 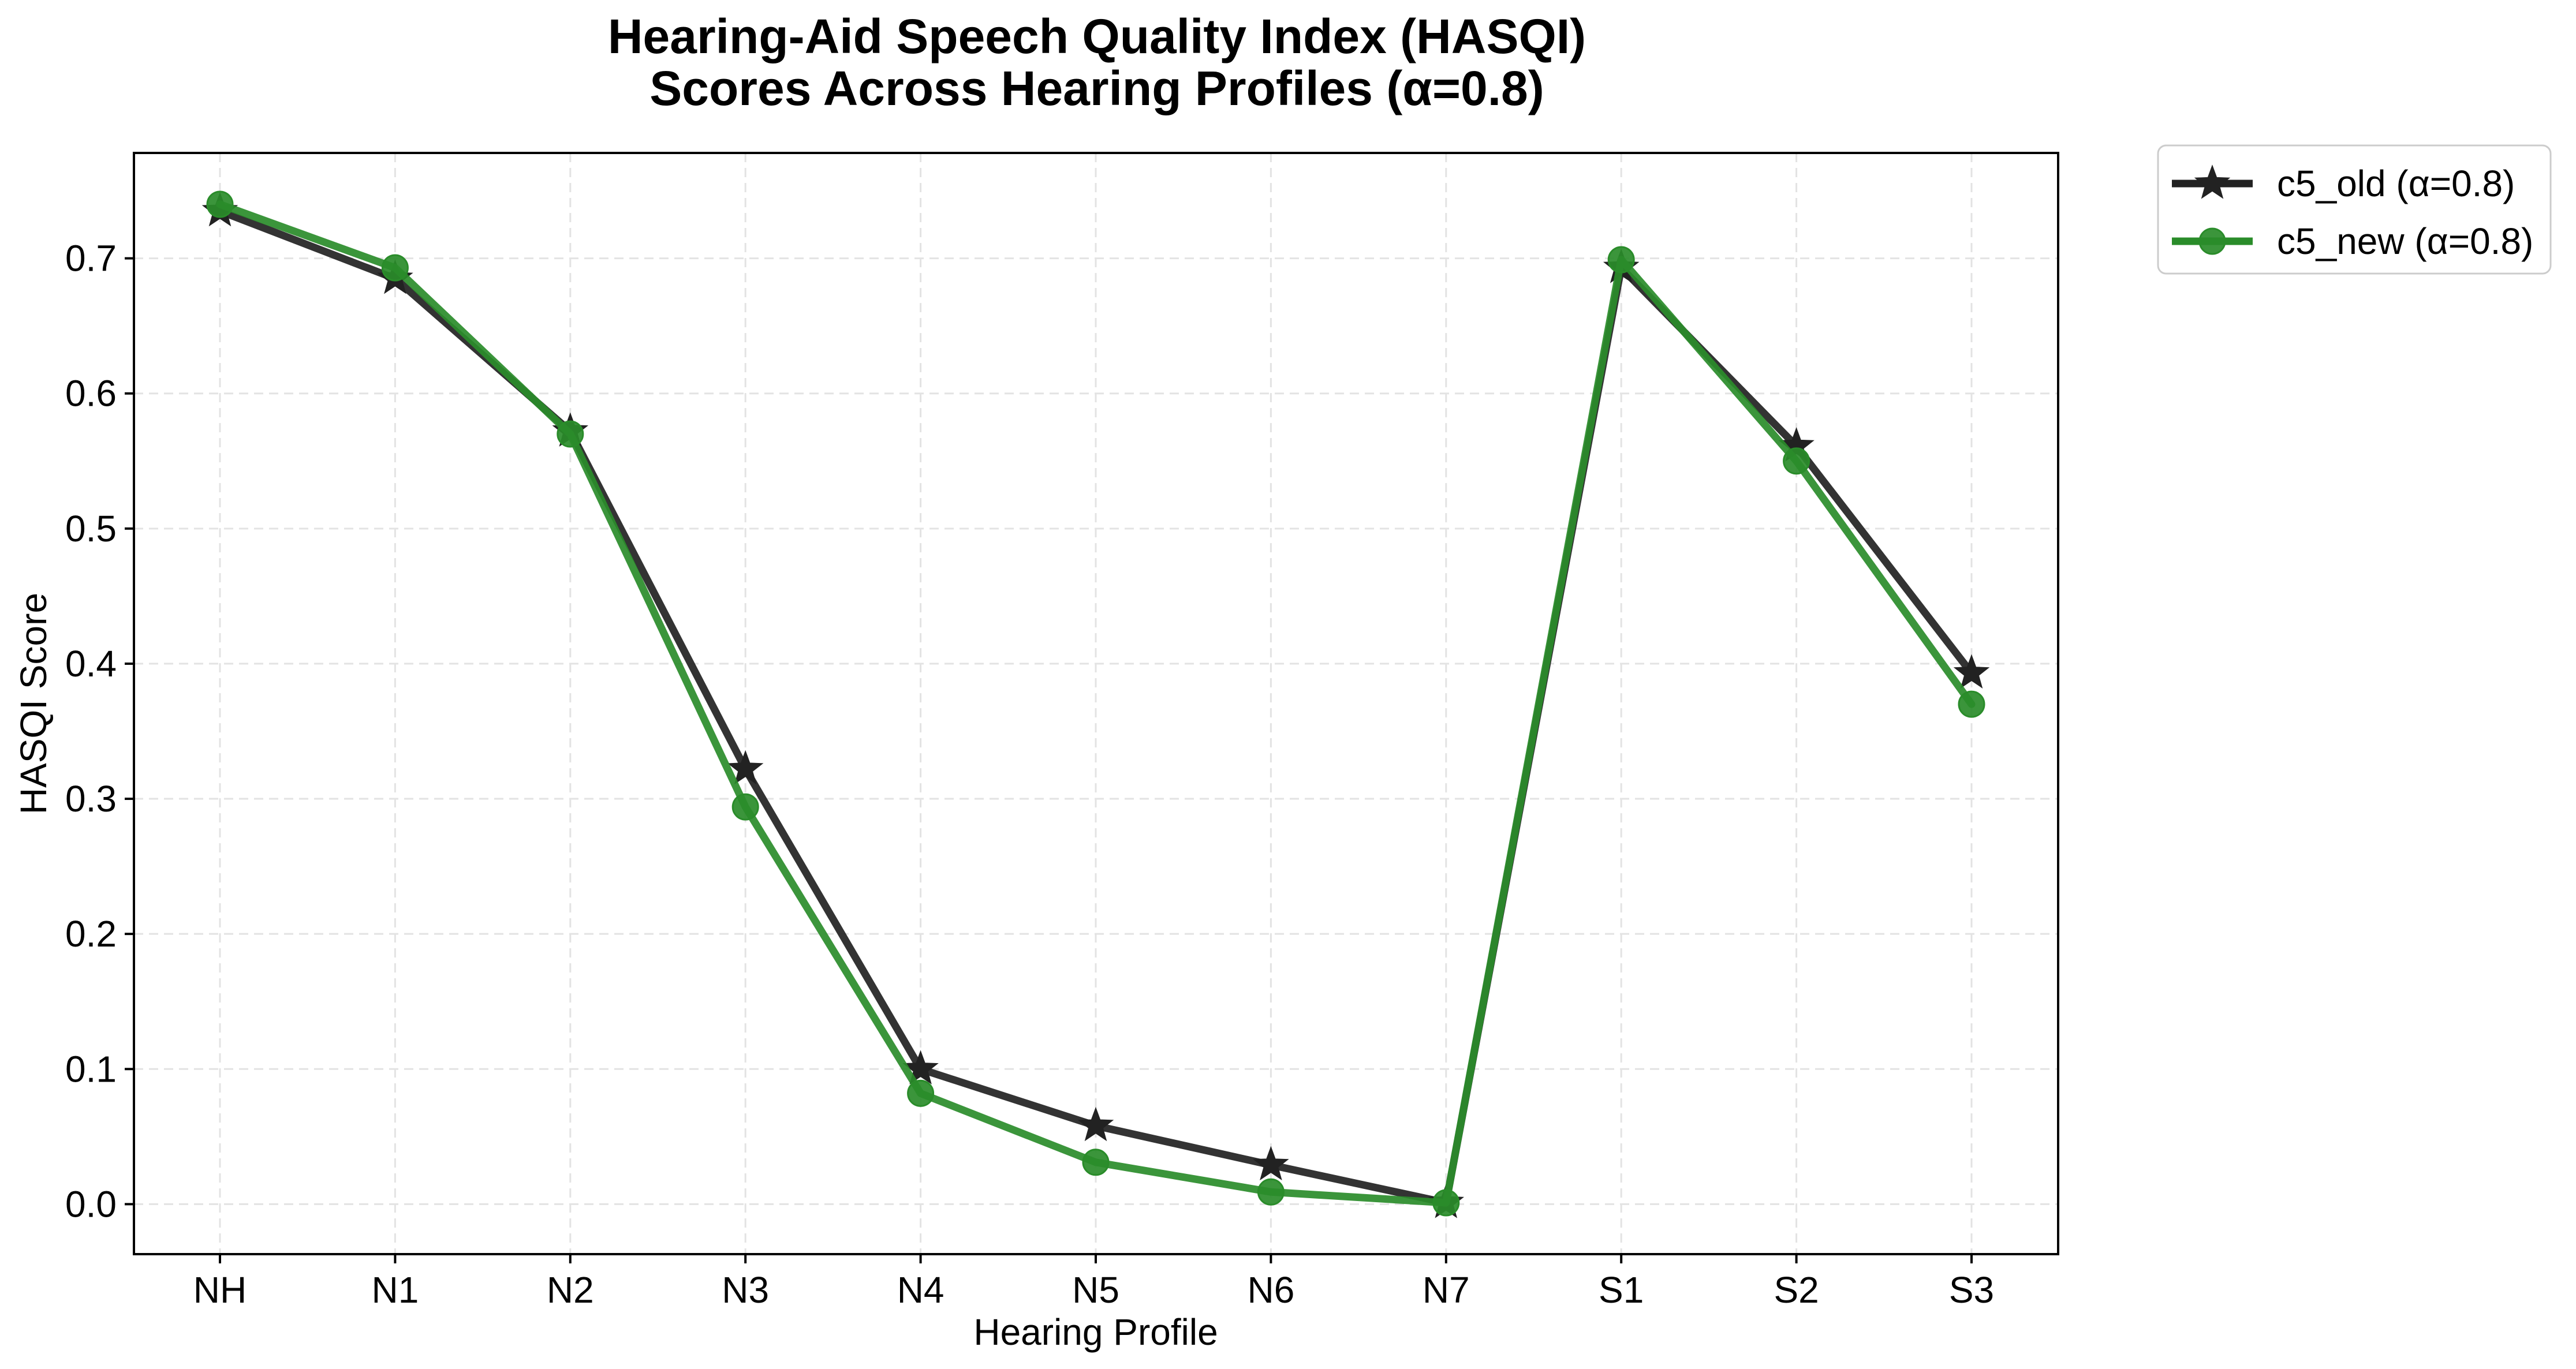 I want to click on x-tick-label: N7, so click(x=1446, y=1290).